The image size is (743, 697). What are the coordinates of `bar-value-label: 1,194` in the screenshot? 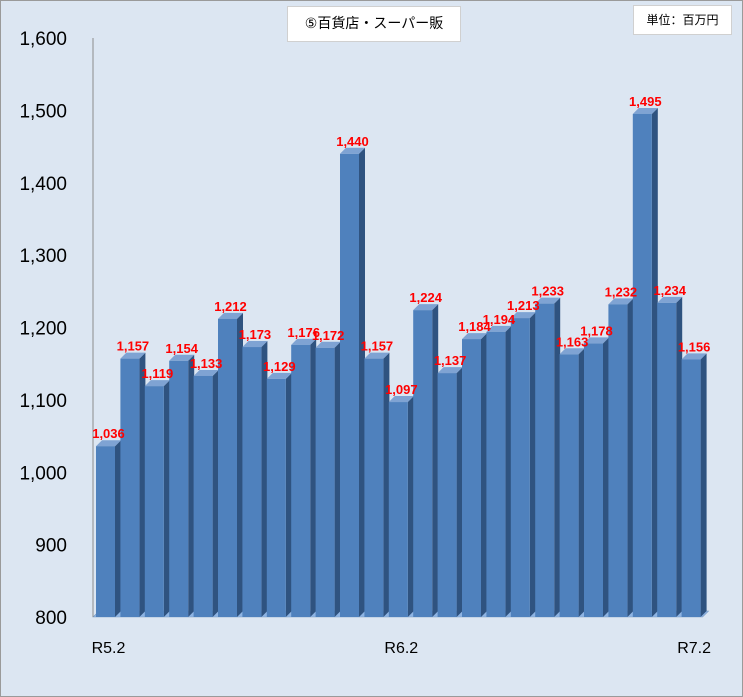 It's located at (499, 319).